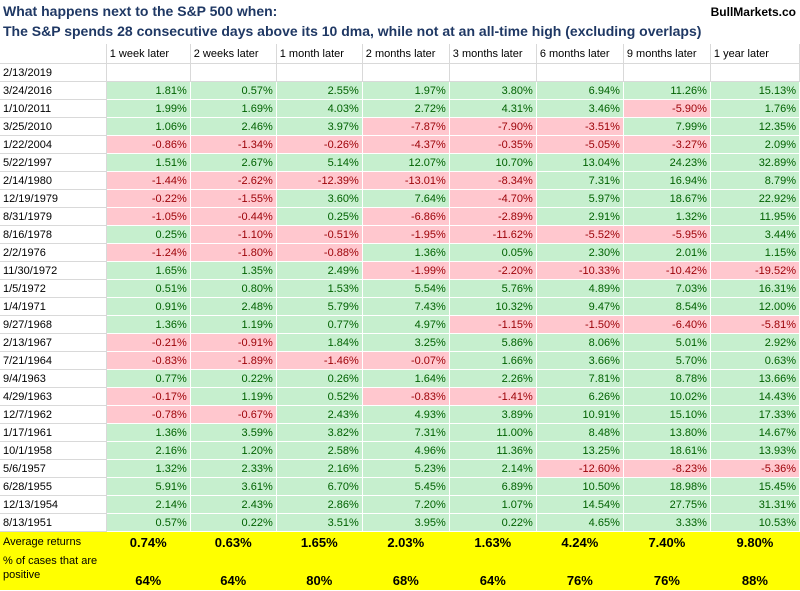  Describe the element at coordinates (53, 162) in the screenshot. I see `date-cell: 5/22/1997` at that location.